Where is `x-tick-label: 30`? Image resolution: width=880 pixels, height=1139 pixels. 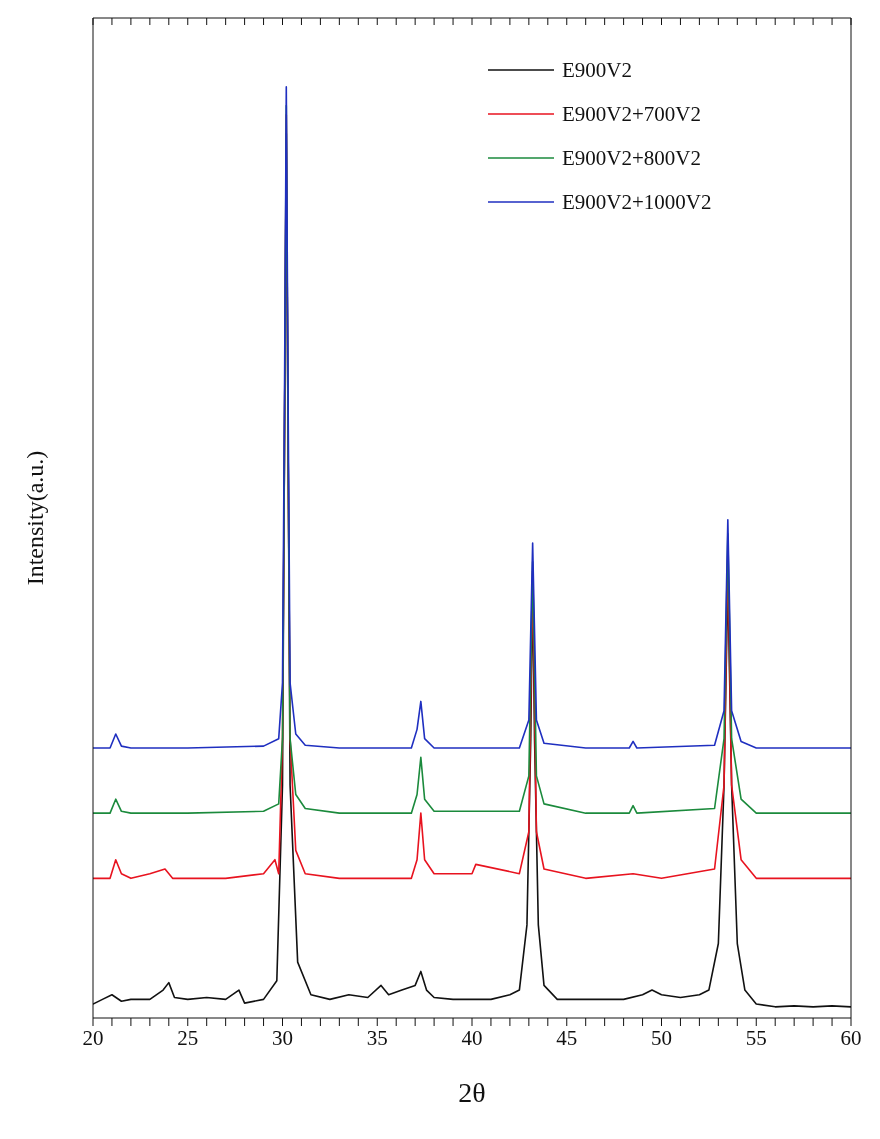
x-tick-label: 30 is located at coordinates (282, 1037).